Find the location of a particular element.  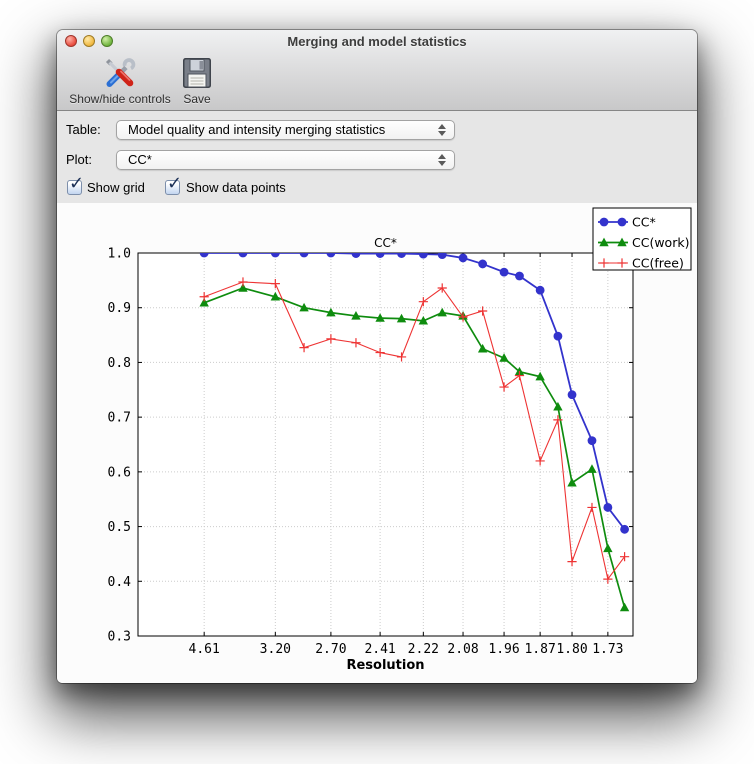

close-button is located at coordinates (71, 41).